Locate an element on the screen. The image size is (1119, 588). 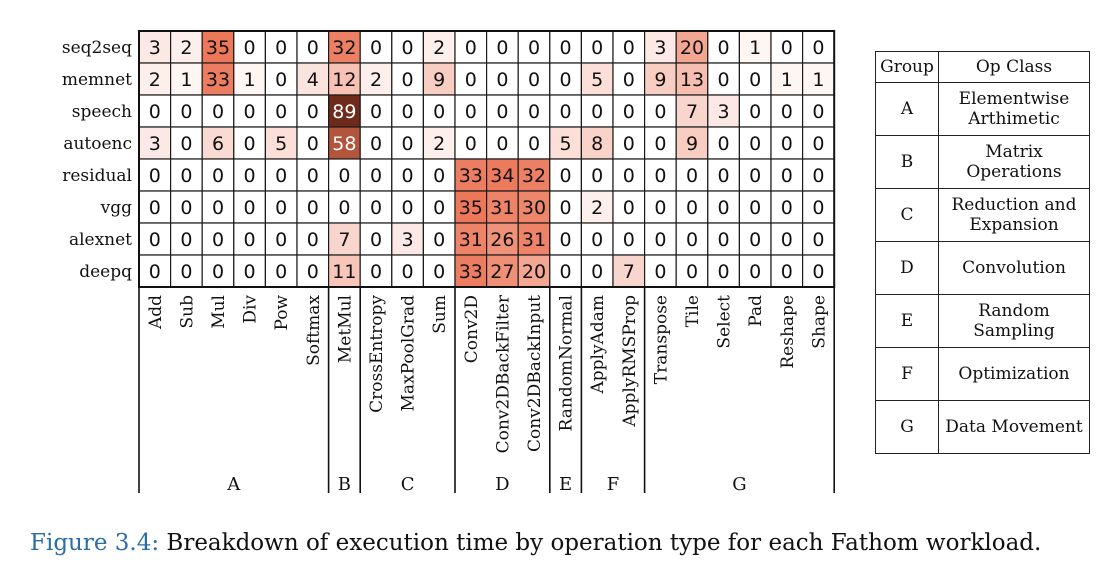
cell-value-label: 30 is located at coordinates (534, 208).